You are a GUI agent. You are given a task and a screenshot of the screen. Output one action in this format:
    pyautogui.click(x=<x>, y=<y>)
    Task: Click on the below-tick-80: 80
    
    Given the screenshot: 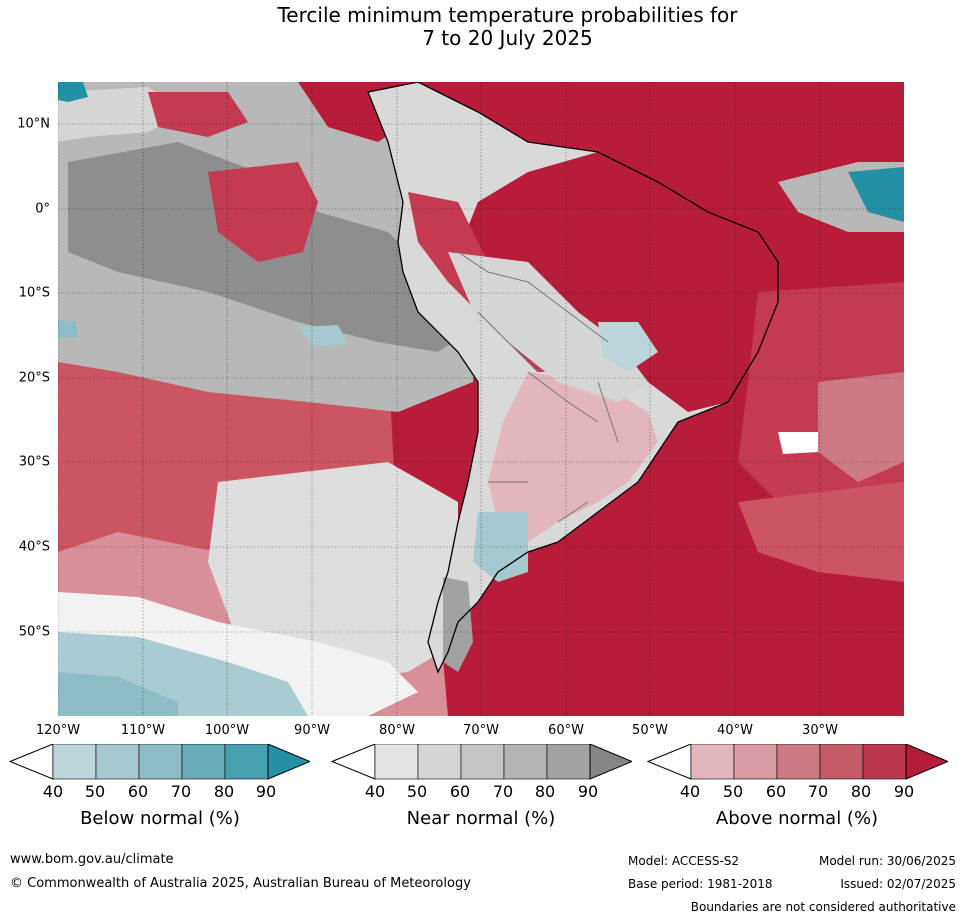 What is the action you would take?
    pyautogui.click(x=224, y=791)
    